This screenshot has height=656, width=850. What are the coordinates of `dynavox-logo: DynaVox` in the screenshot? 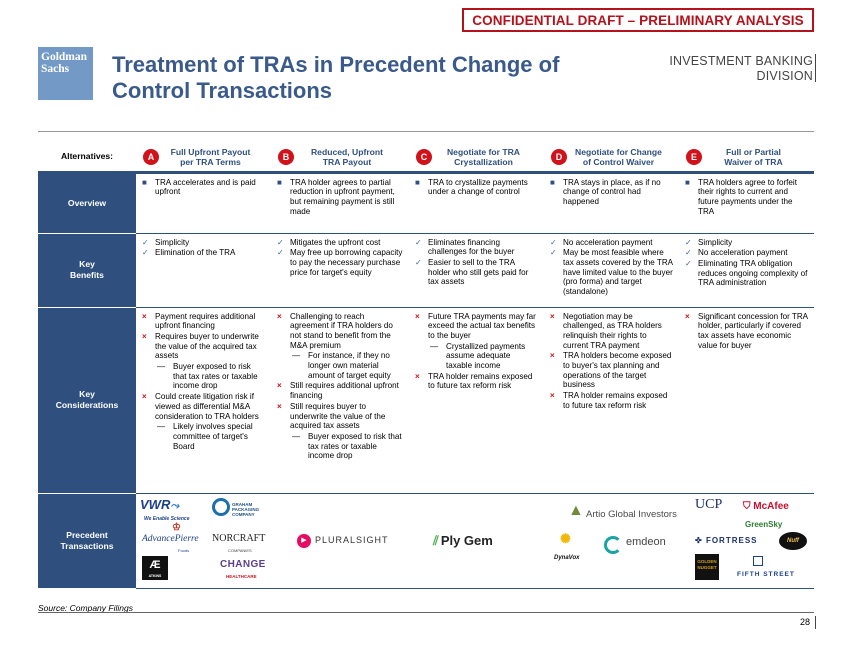 It's located at (567, 557).